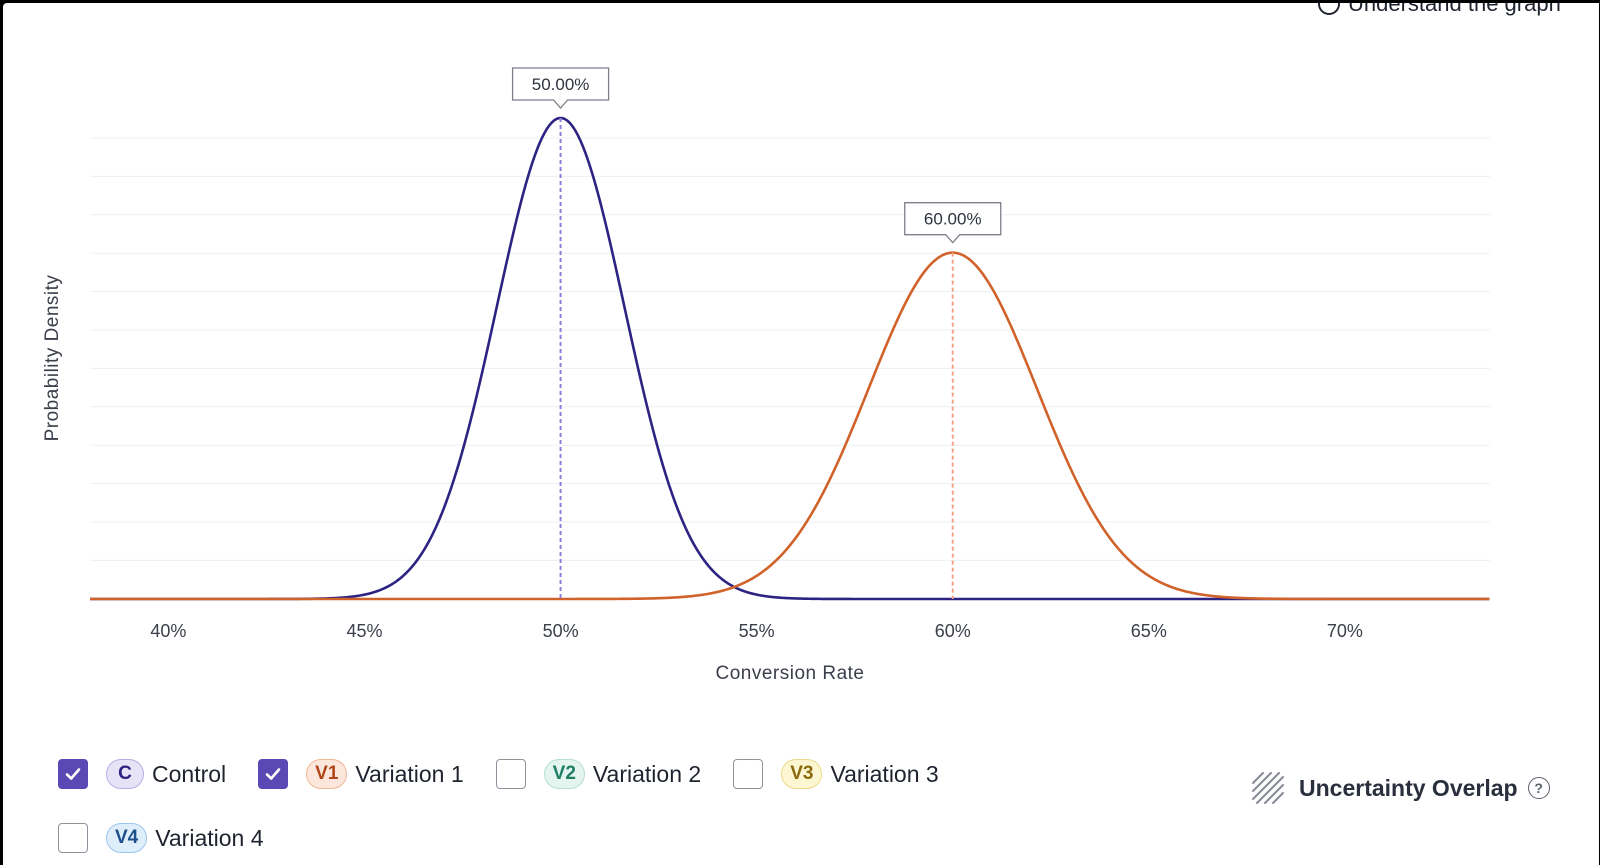  Describe the element at coordinates (1408, 787) in the screenshot. I see `uncertainty-overlap-label: Uncertainty Overlap` at that location.